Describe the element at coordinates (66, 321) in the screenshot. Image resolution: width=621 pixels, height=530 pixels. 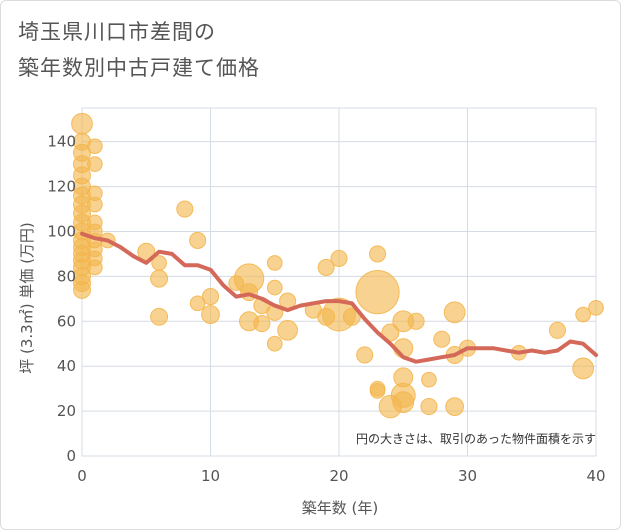
I see `y-tick-label: 60` at that location.